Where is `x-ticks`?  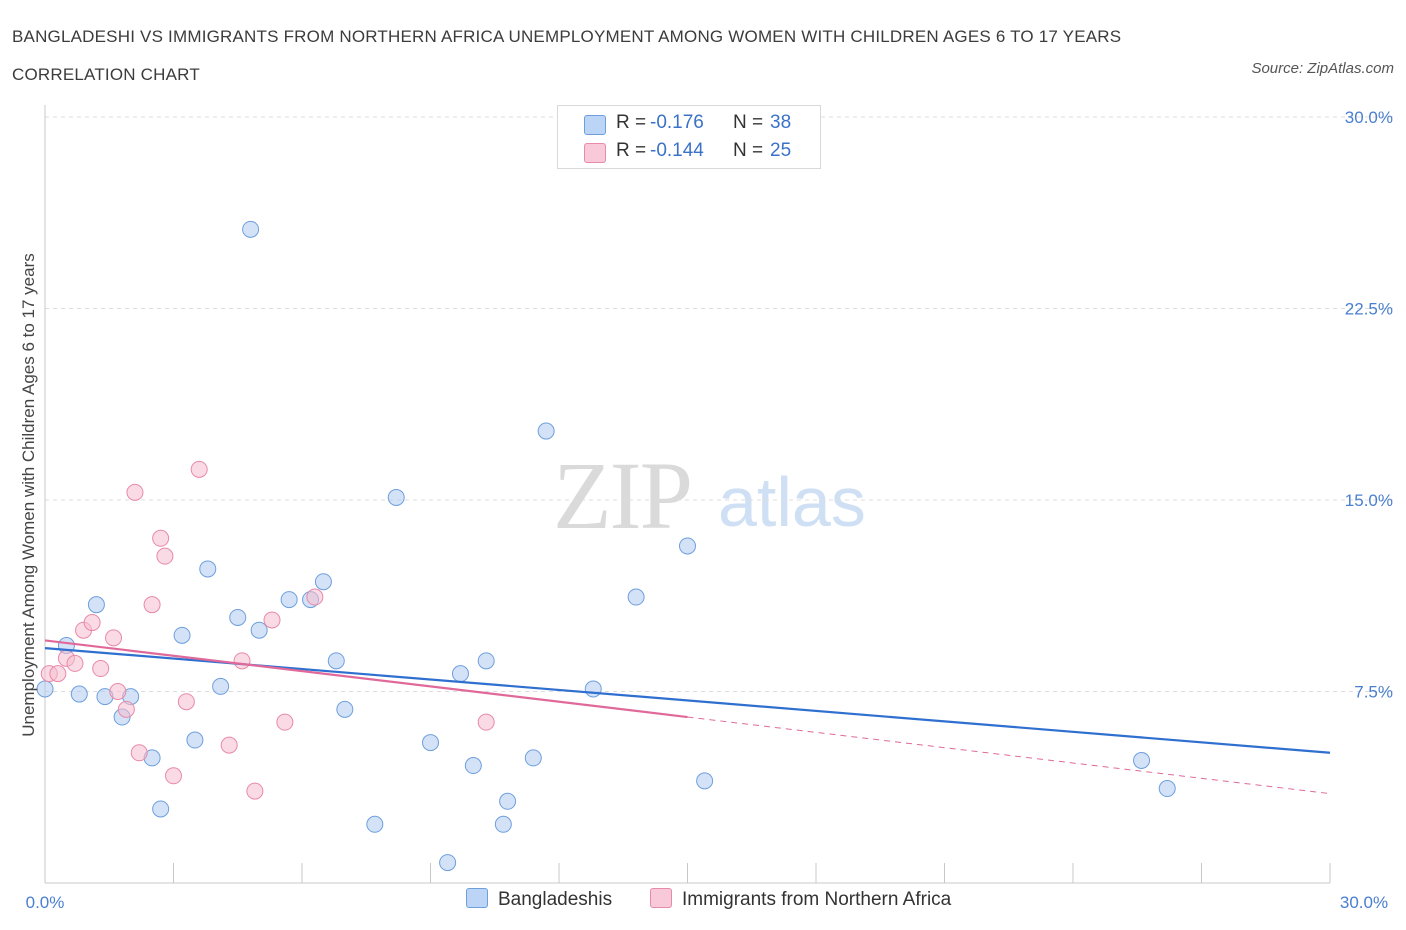 x-ticks is located at coordinates (752, 873).